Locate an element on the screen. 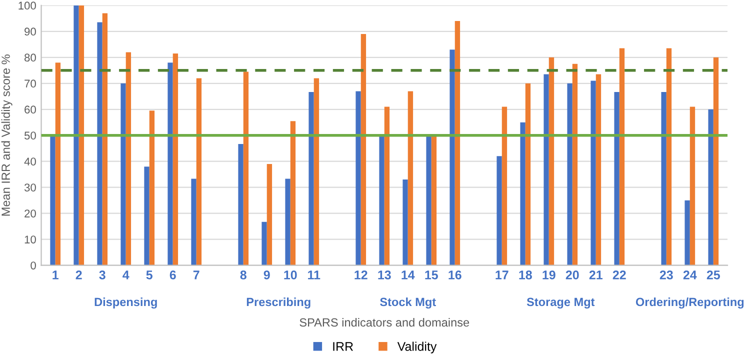  y-tick-label: 40 is located at coordinates (30, 162).